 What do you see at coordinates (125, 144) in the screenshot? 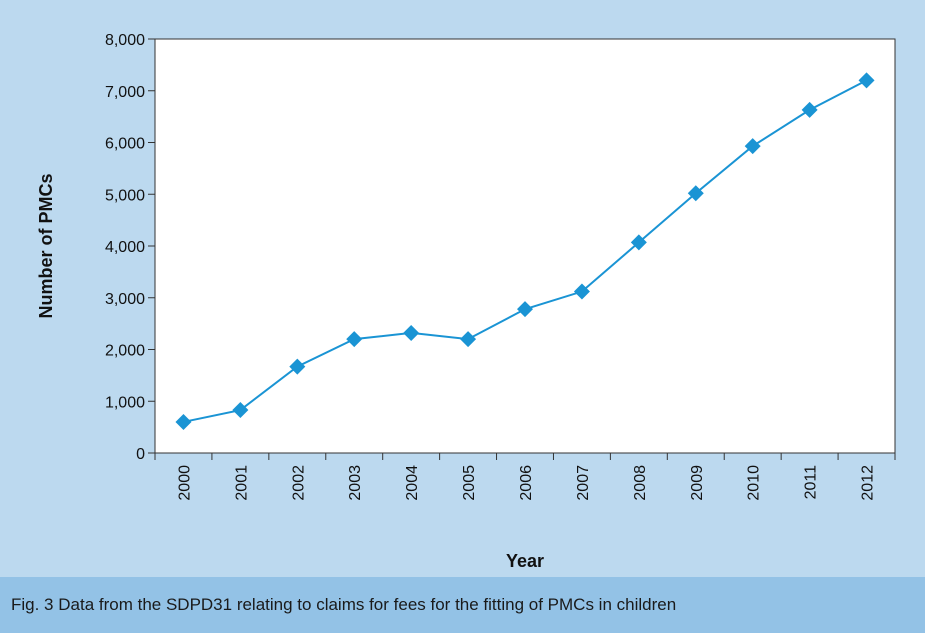
I see `y-tick-label: 6,000` at bounding box center [125, 144].